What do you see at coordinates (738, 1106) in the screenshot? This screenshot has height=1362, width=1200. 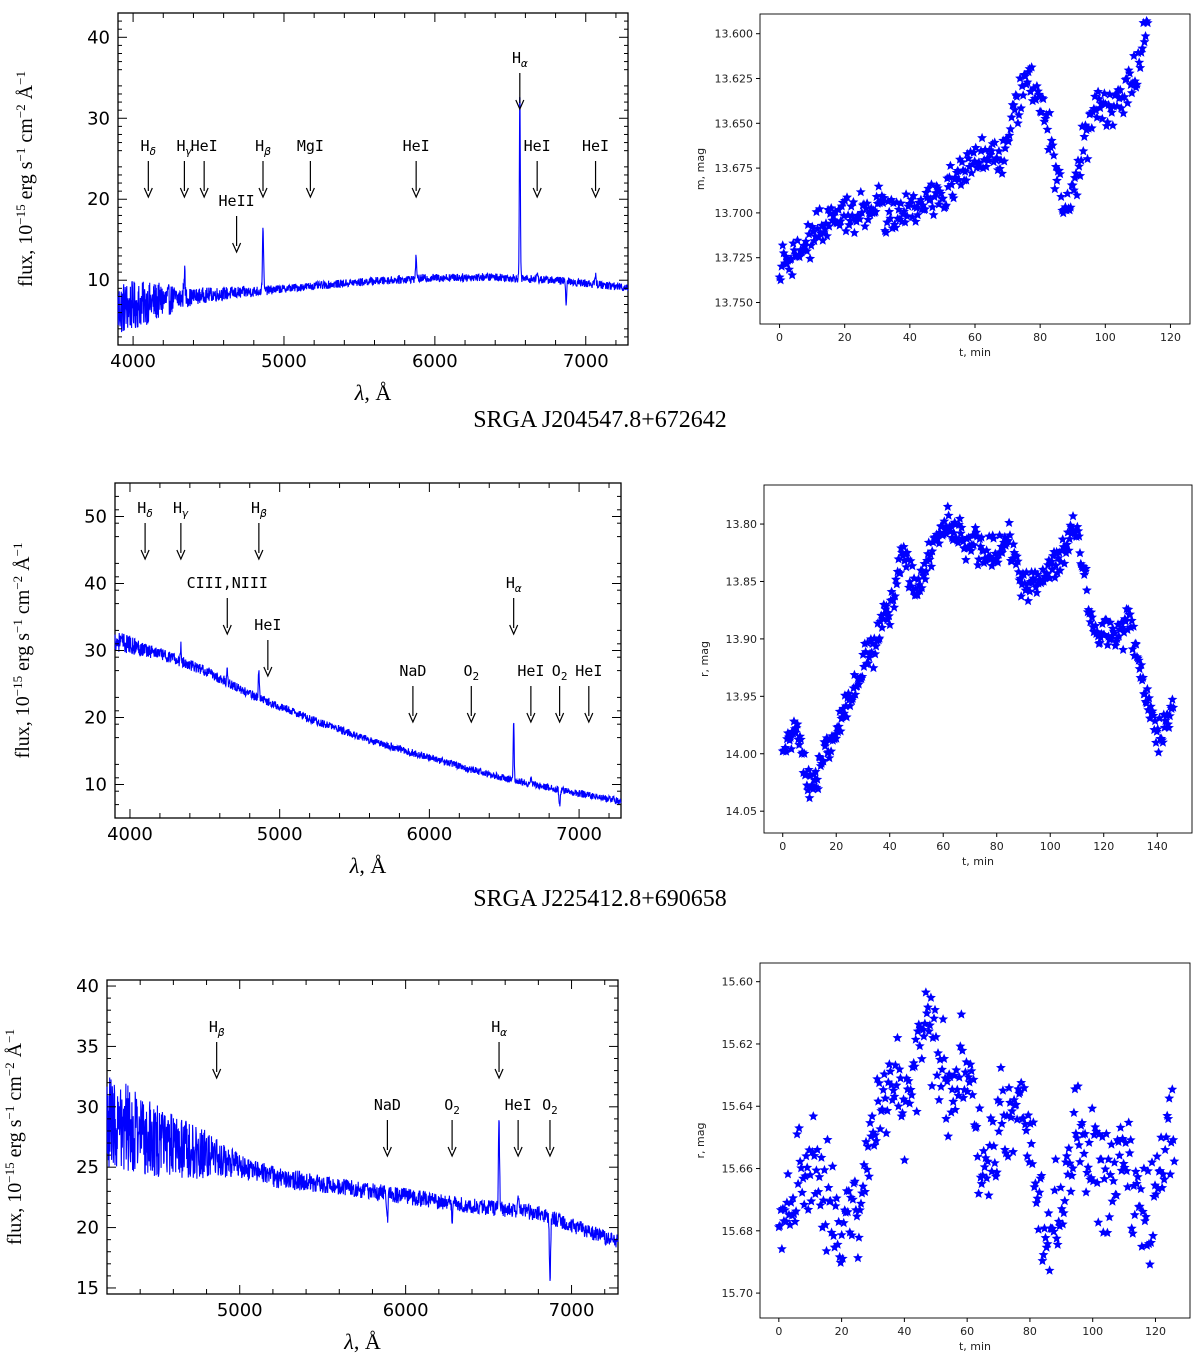 I see `y-tick-label: 15.64` at bounding box center [738, 1106].